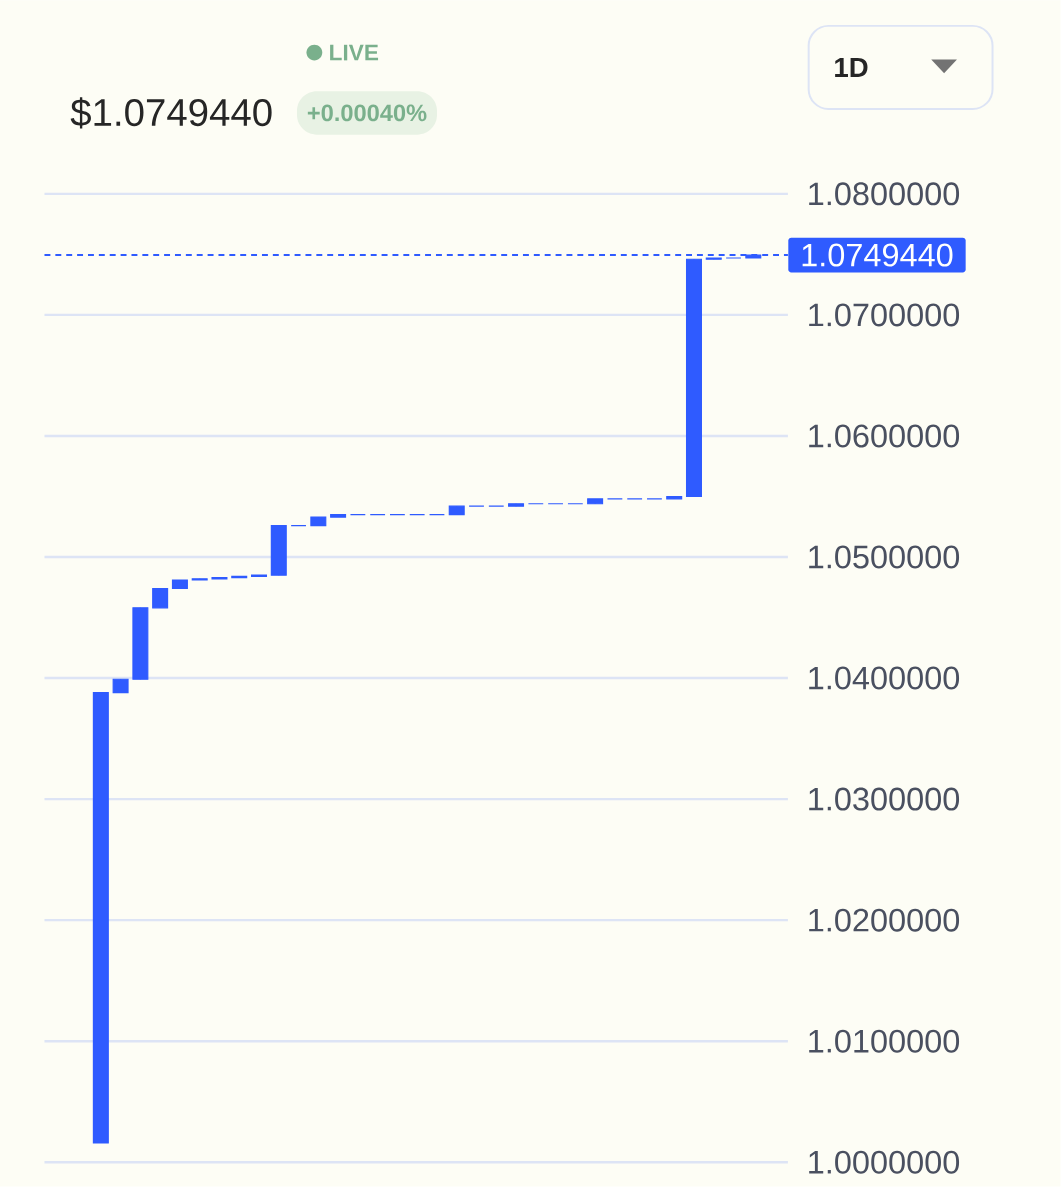 This screenshot has width=1061, height=1200. I want to click on text: $1.0749440, so click(171, 113).